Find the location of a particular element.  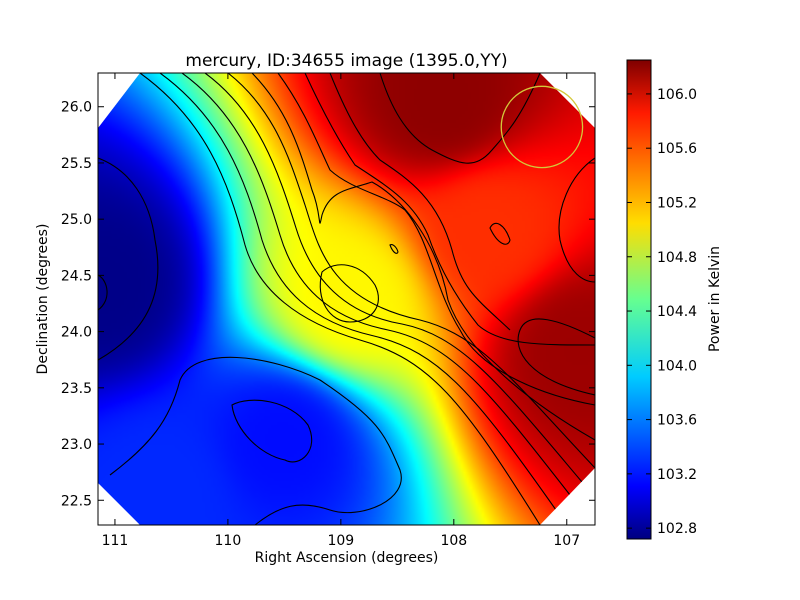

x-tick-label: 110 is located at coordinates (228, 541).